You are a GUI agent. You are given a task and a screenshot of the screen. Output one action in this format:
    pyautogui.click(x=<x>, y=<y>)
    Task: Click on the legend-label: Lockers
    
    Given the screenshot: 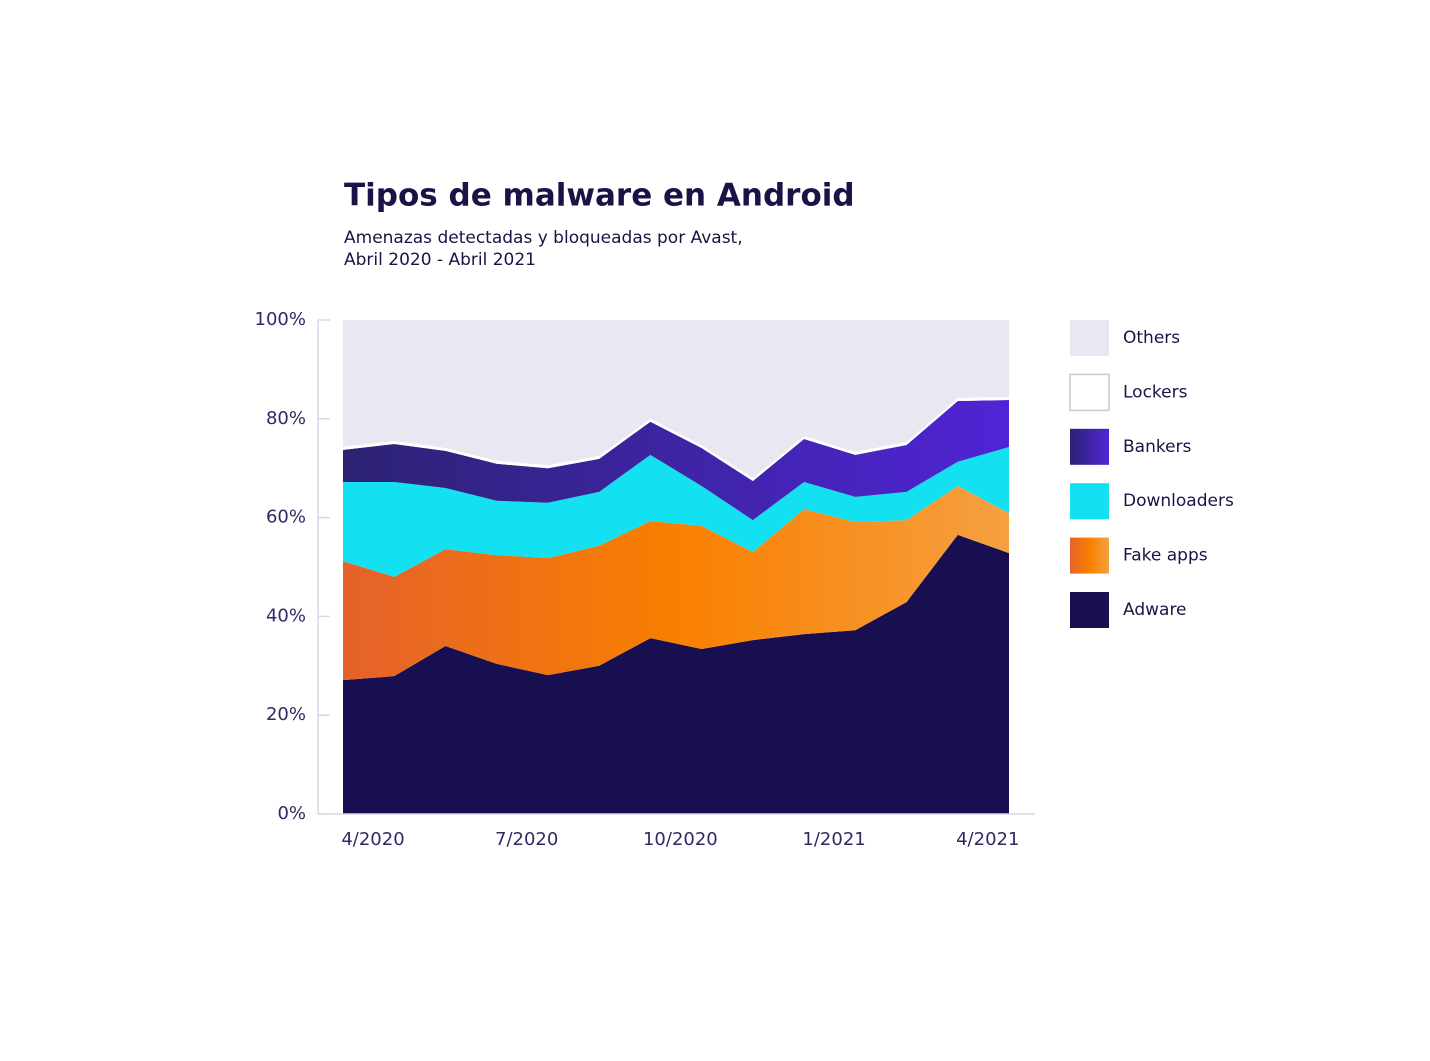 What is the action you would take?
    pyautogui.click(x=1155, y=392)
    